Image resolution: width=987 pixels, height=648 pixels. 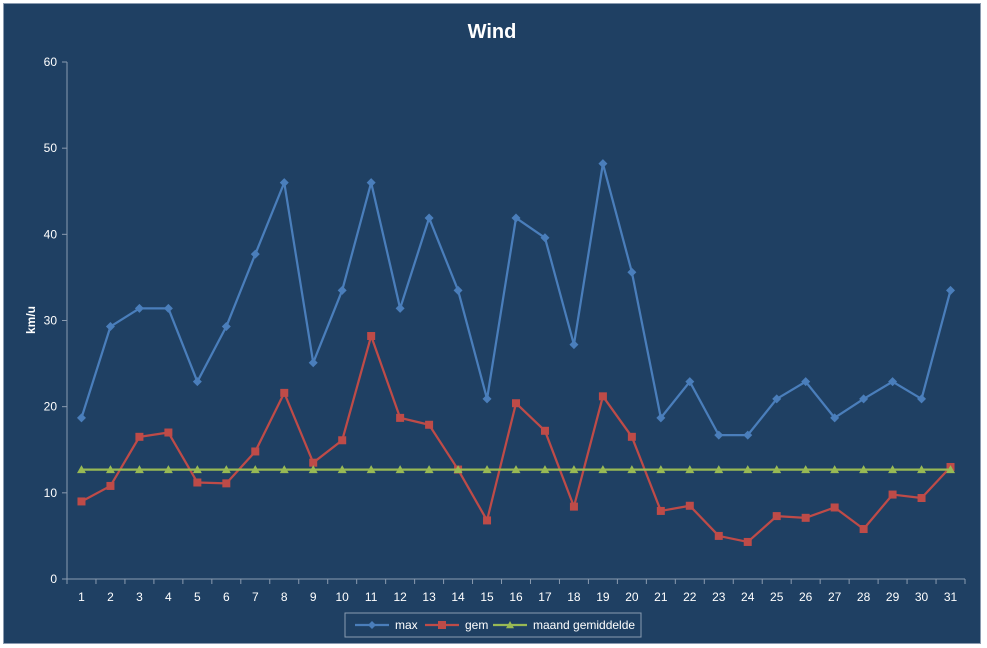 What do you see at coordinates (516, 469) in the screenshot?
I see `series-maand-gemiddelde` at bounding box center [516, 469].